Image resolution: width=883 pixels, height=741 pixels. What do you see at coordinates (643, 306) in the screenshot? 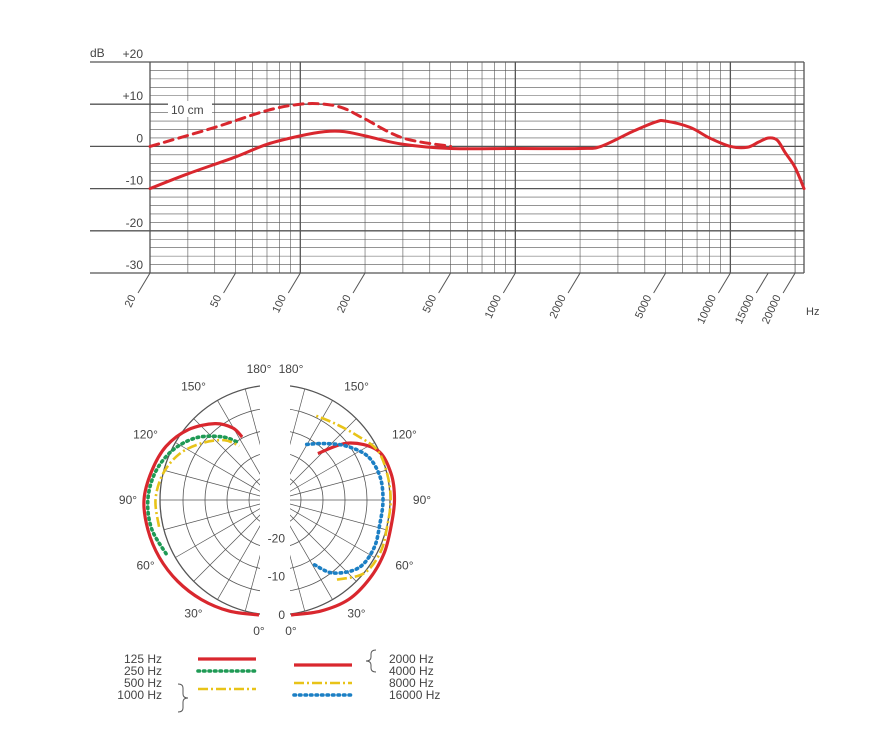
I see `x-tick-label: 5000` at bounding box center [643, 306].